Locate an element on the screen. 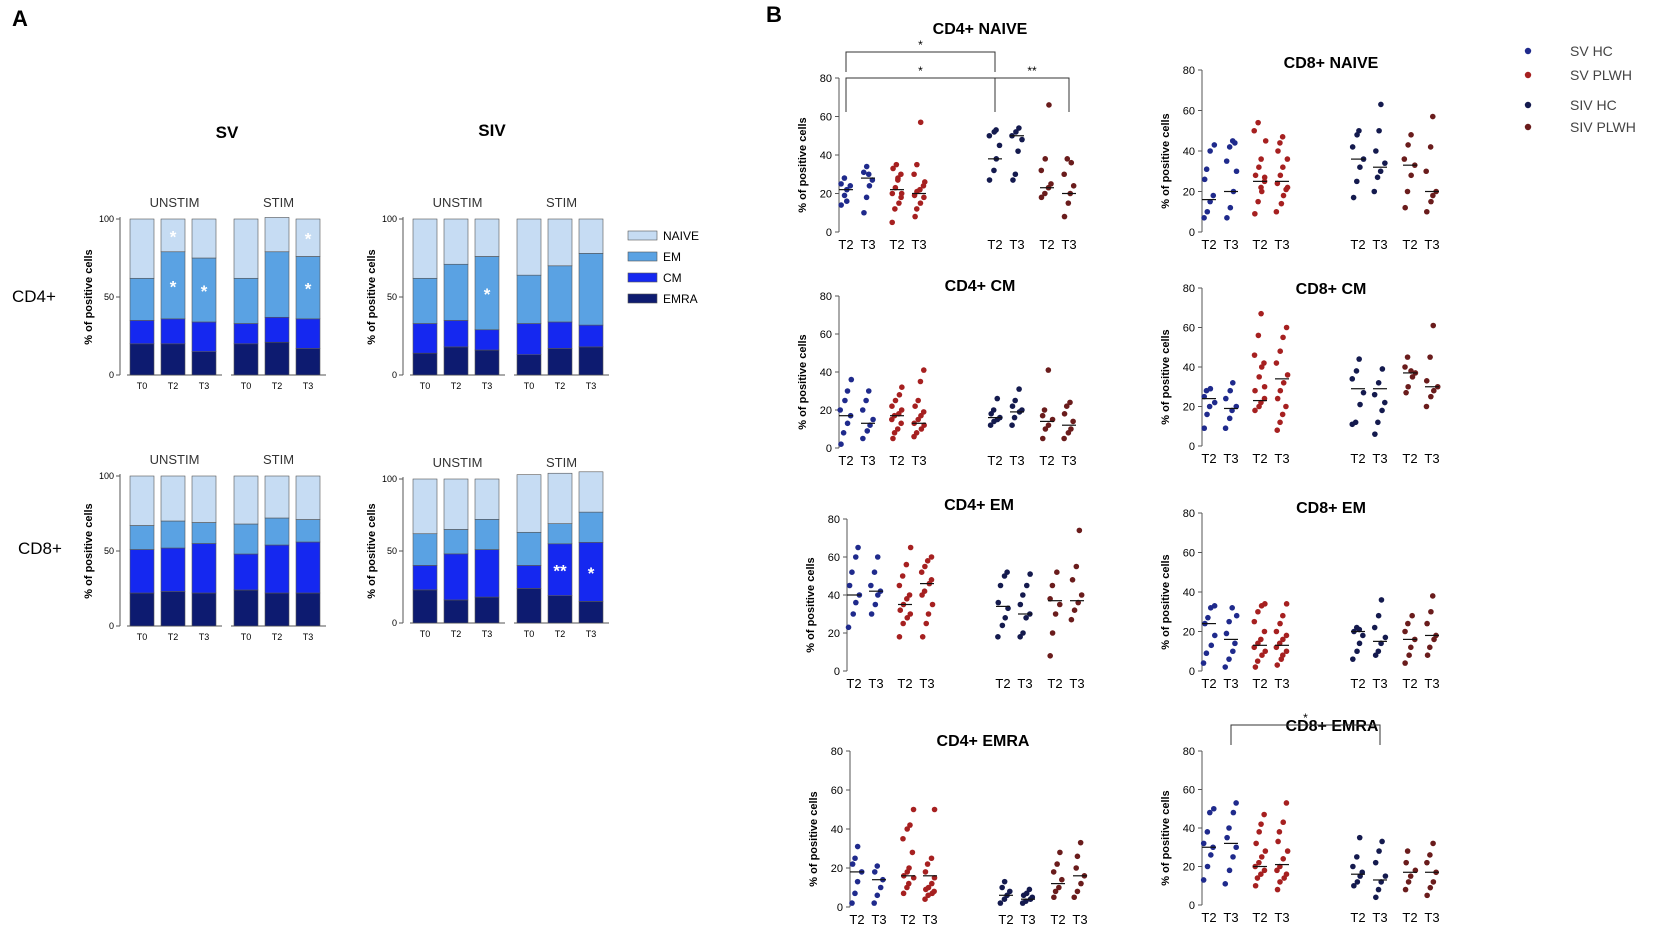 The image size is (1672, 939). legend-panel-b: SV HC SV PLWH SIV HC SIV PLWH is located at coordinates (1580, 89).